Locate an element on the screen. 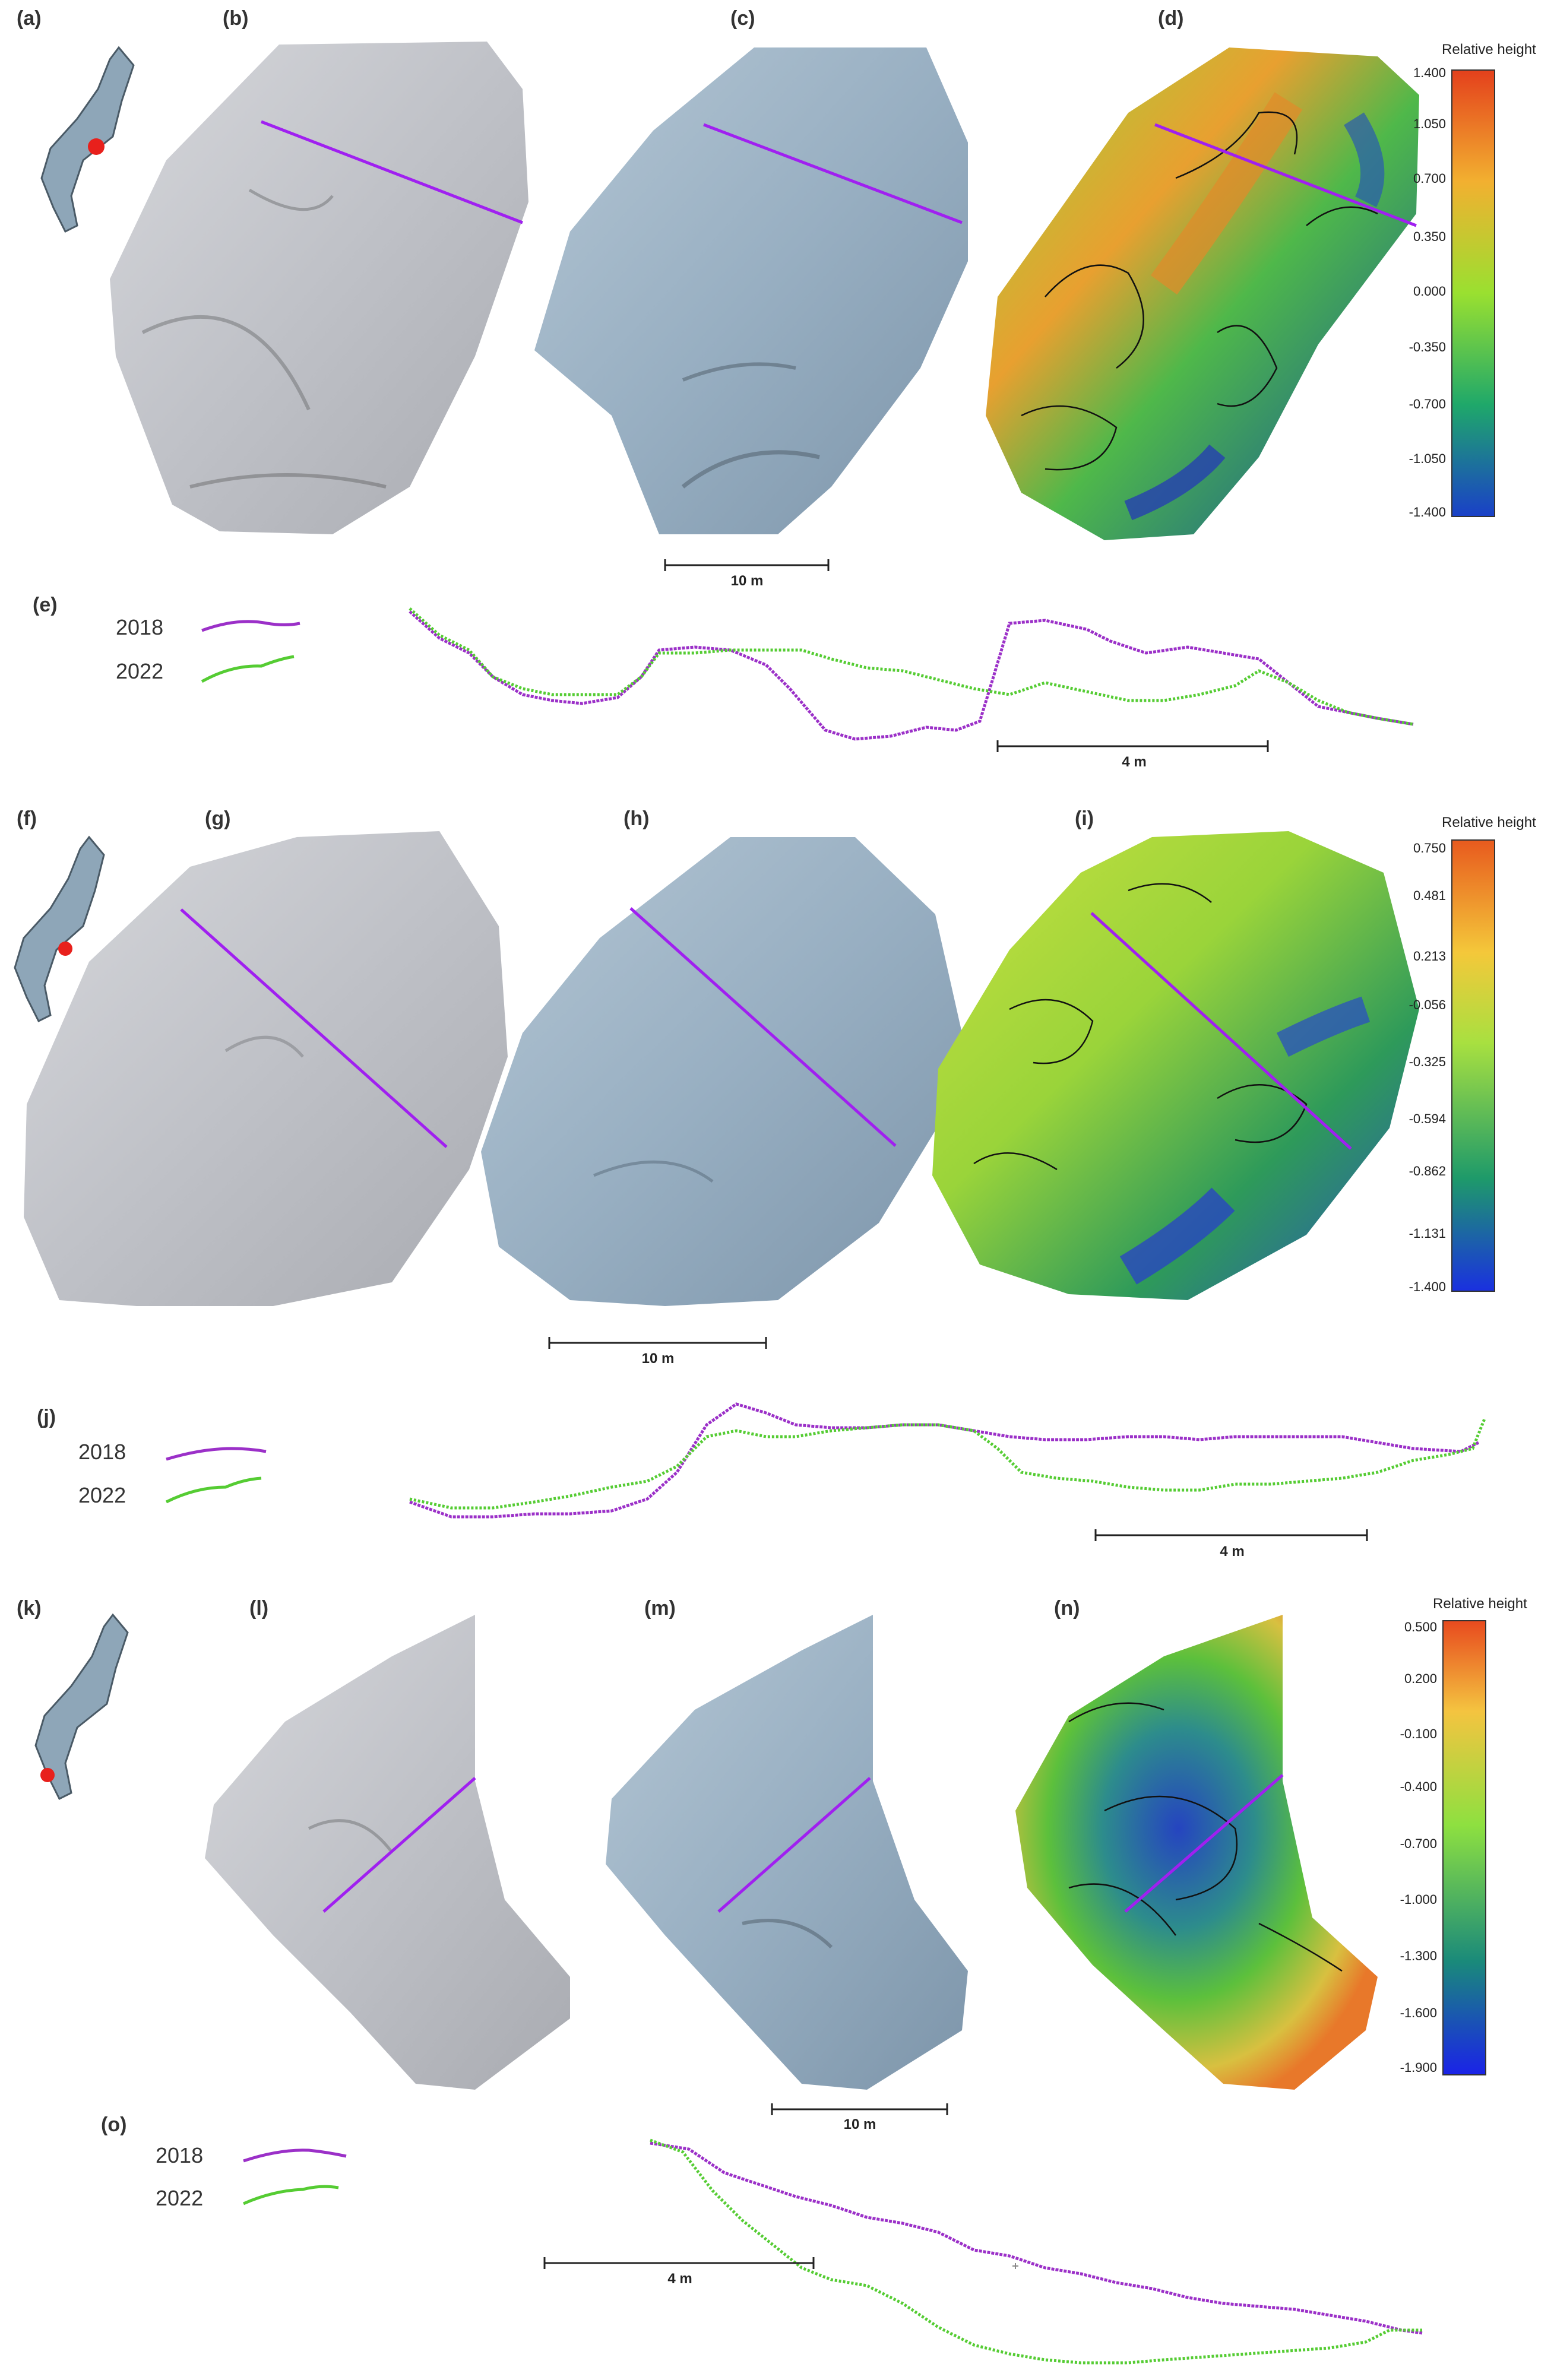 The image size is (1554, 2380). colorbar-3-tick: -1.600 is located at coordinates (1418, 2012).